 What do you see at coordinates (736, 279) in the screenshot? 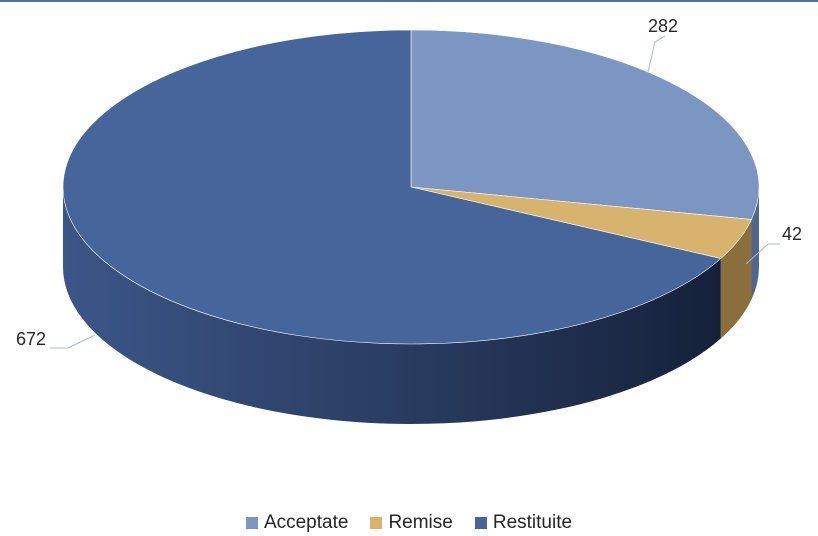
I see `pie-side-remise` at bounding box center [736, 279].